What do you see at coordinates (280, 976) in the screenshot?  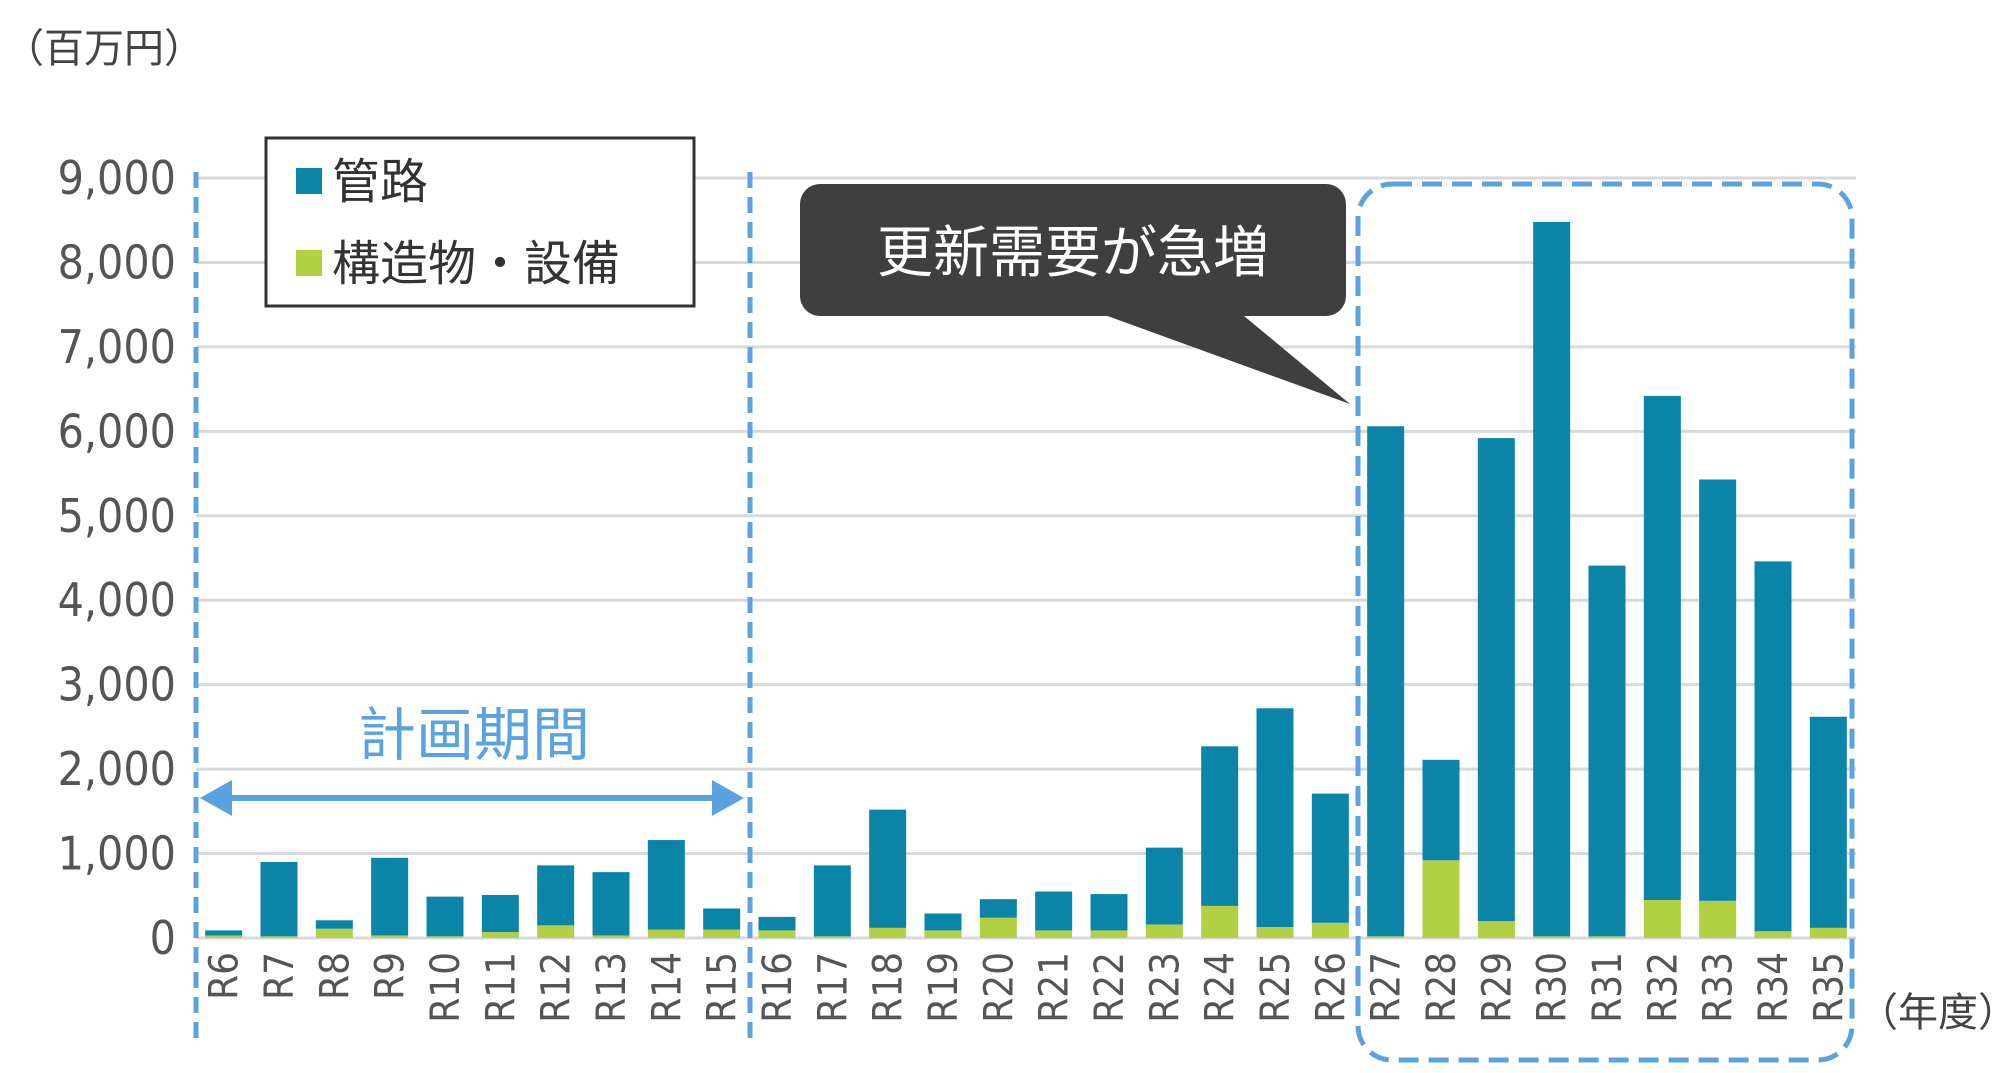 I see `x-tick-label: R7` at bounding box center [280, 976].